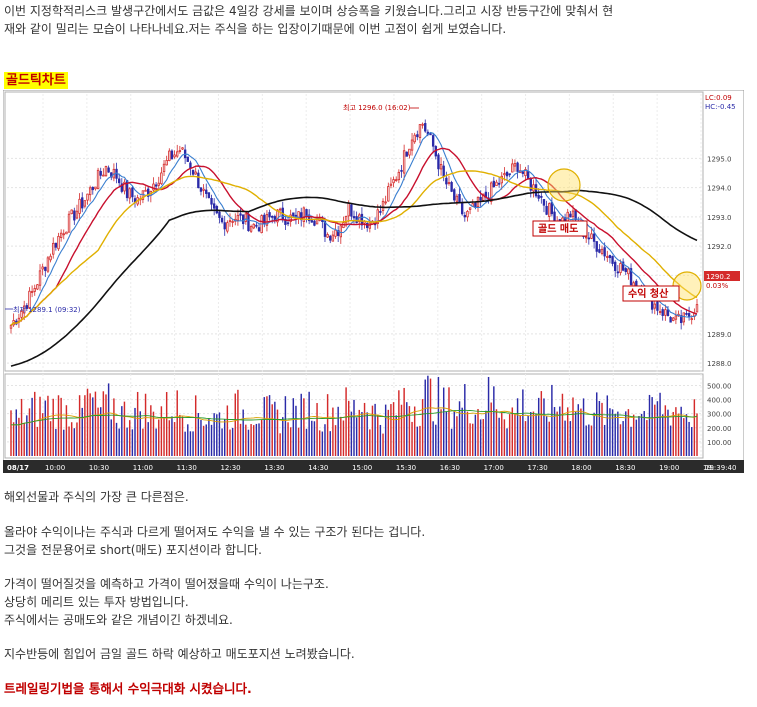  Describe the element at coordinates (373, 466) in the screenshot. I see `time-axis-bar` at that location.